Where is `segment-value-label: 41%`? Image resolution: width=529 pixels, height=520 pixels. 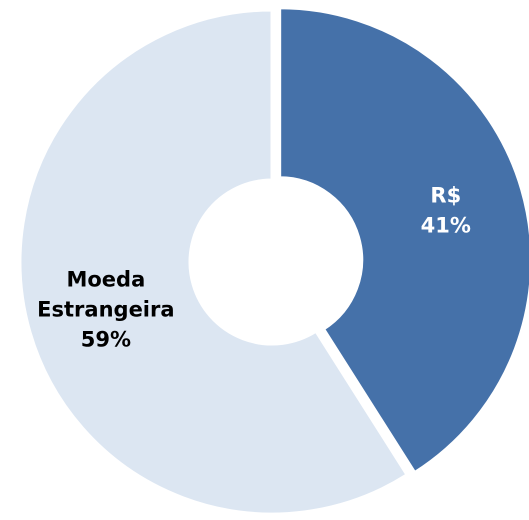 segment-value-label: 41% is located at coordinates (446, 226).